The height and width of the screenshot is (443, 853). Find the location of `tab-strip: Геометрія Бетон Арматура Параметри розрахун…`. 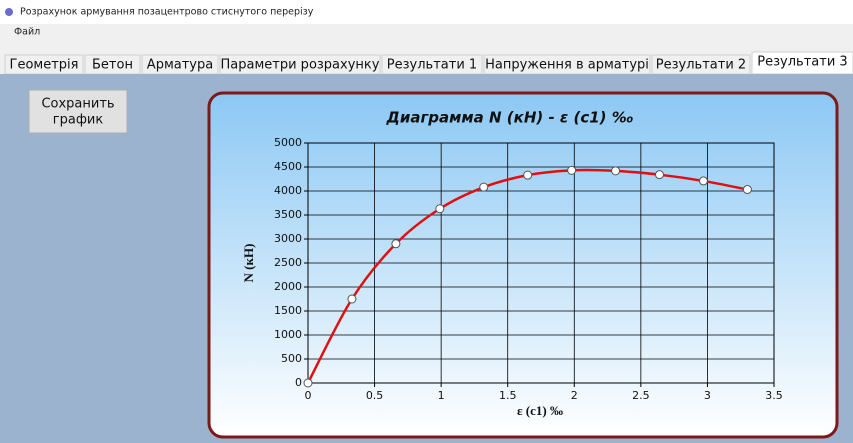

tab-strip: Геометрія Бетон Арматура Параметри розрахун… is located at coordinates (428, 63).